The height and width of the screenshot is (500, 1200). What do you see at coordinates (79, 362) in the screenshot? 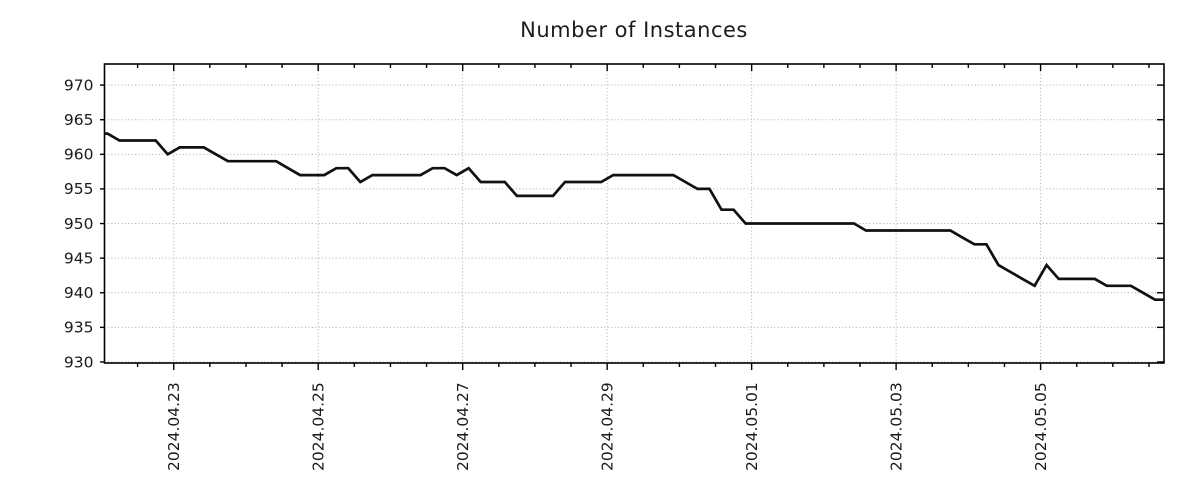
I see `y-tick-label: 930` at bounding box center [79, 362].